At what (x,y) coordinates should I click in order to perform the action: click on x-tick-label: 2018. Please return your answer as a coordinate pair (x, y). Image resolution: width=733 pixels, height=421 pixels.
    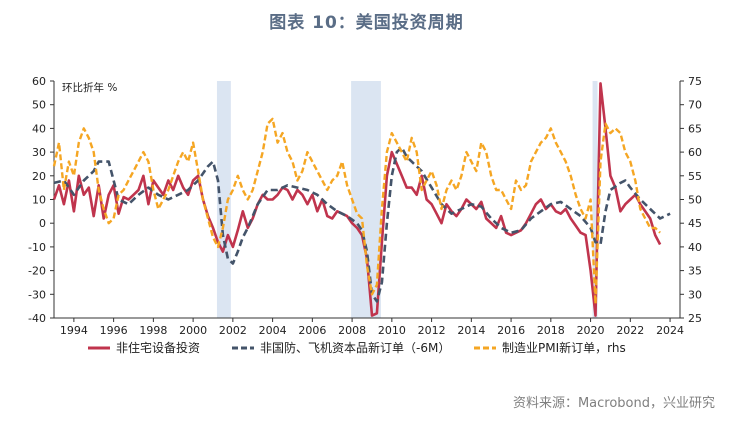
    Looking at the image, I should click on (551, 330).